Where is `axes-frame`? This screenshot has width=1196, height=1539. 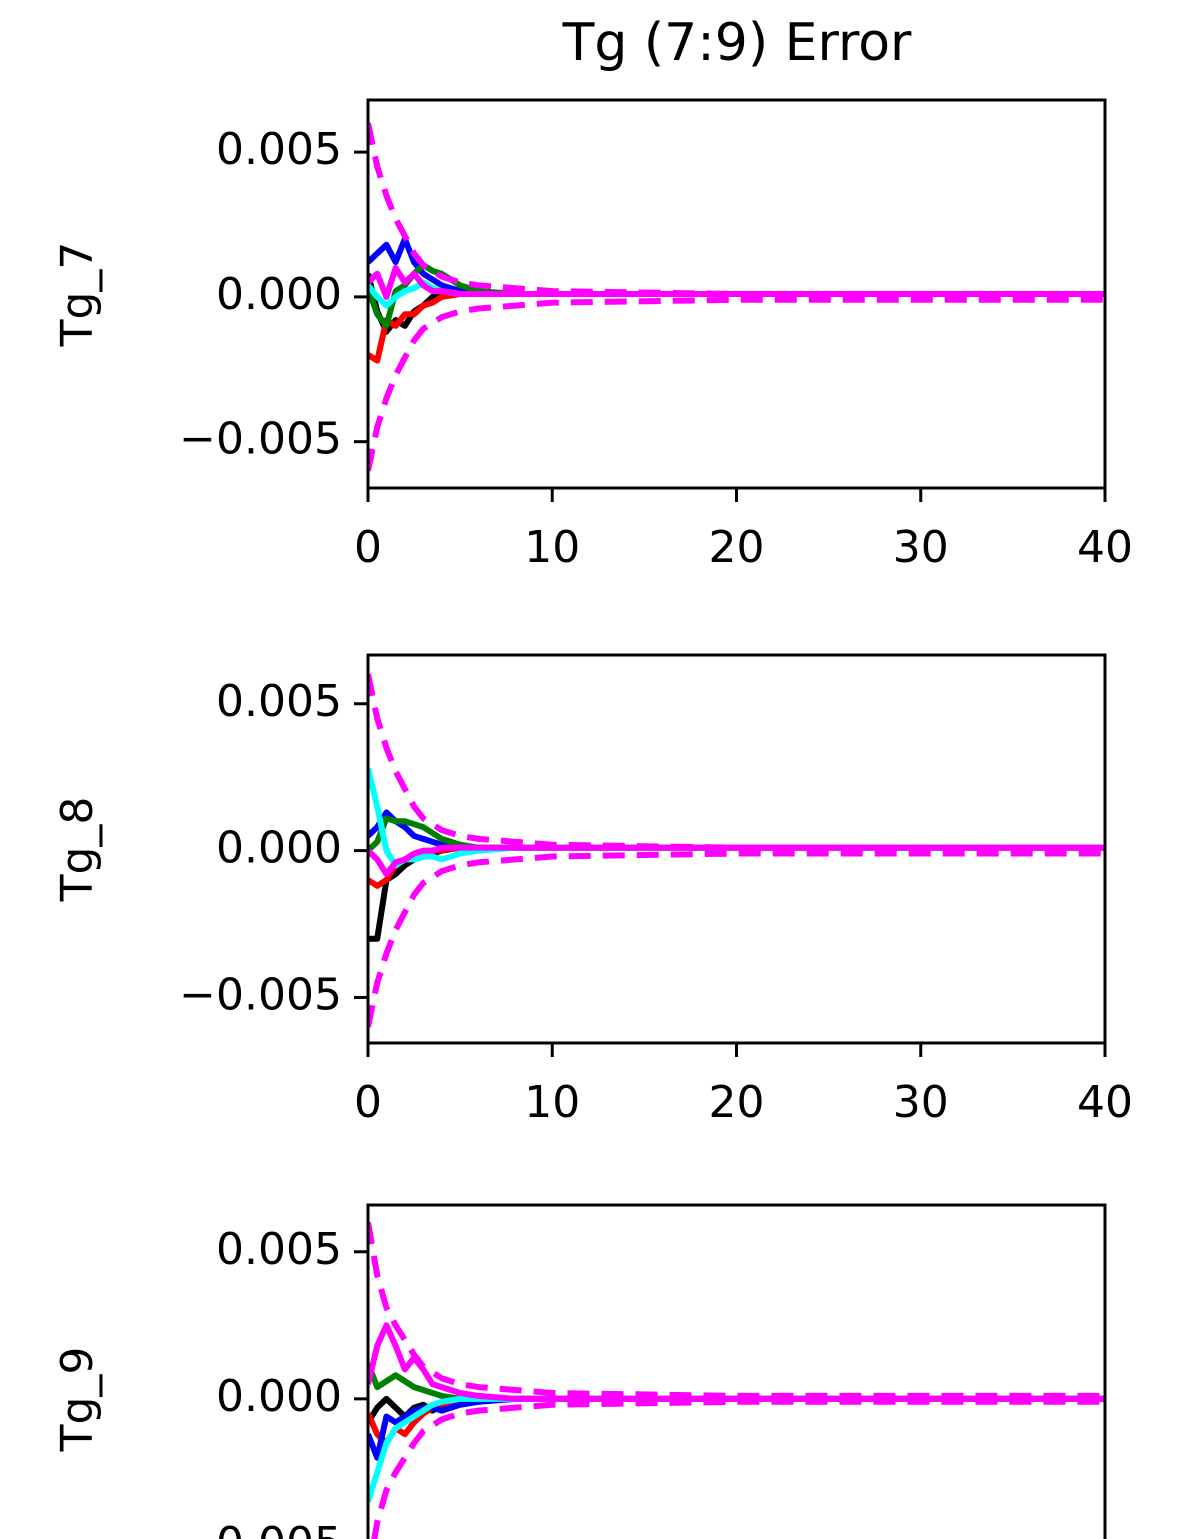 axes-frame is located at coordinates (736, 1371).